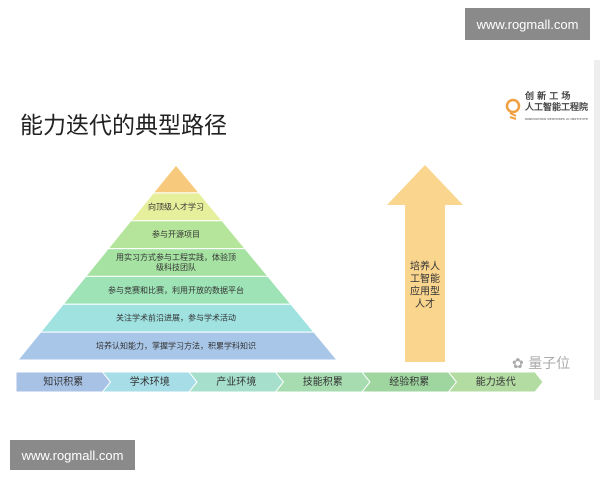 This screenshot has width=600, height=480. What do you see at coordinates (123, 126) in the screenshot?
I see `page-title: 能力迭代的典型路径` at bounding box center [123, 126].